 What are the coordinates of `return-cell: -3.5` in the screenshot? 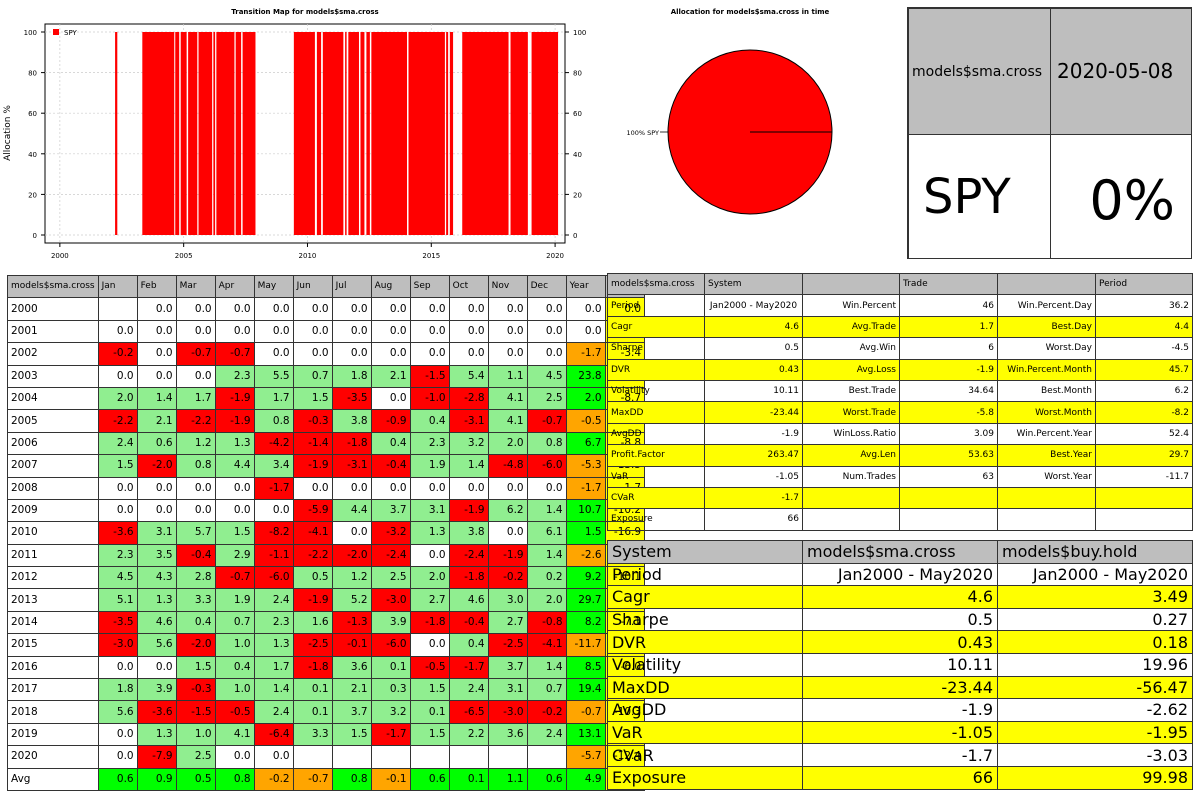 It's located at (117, 622).